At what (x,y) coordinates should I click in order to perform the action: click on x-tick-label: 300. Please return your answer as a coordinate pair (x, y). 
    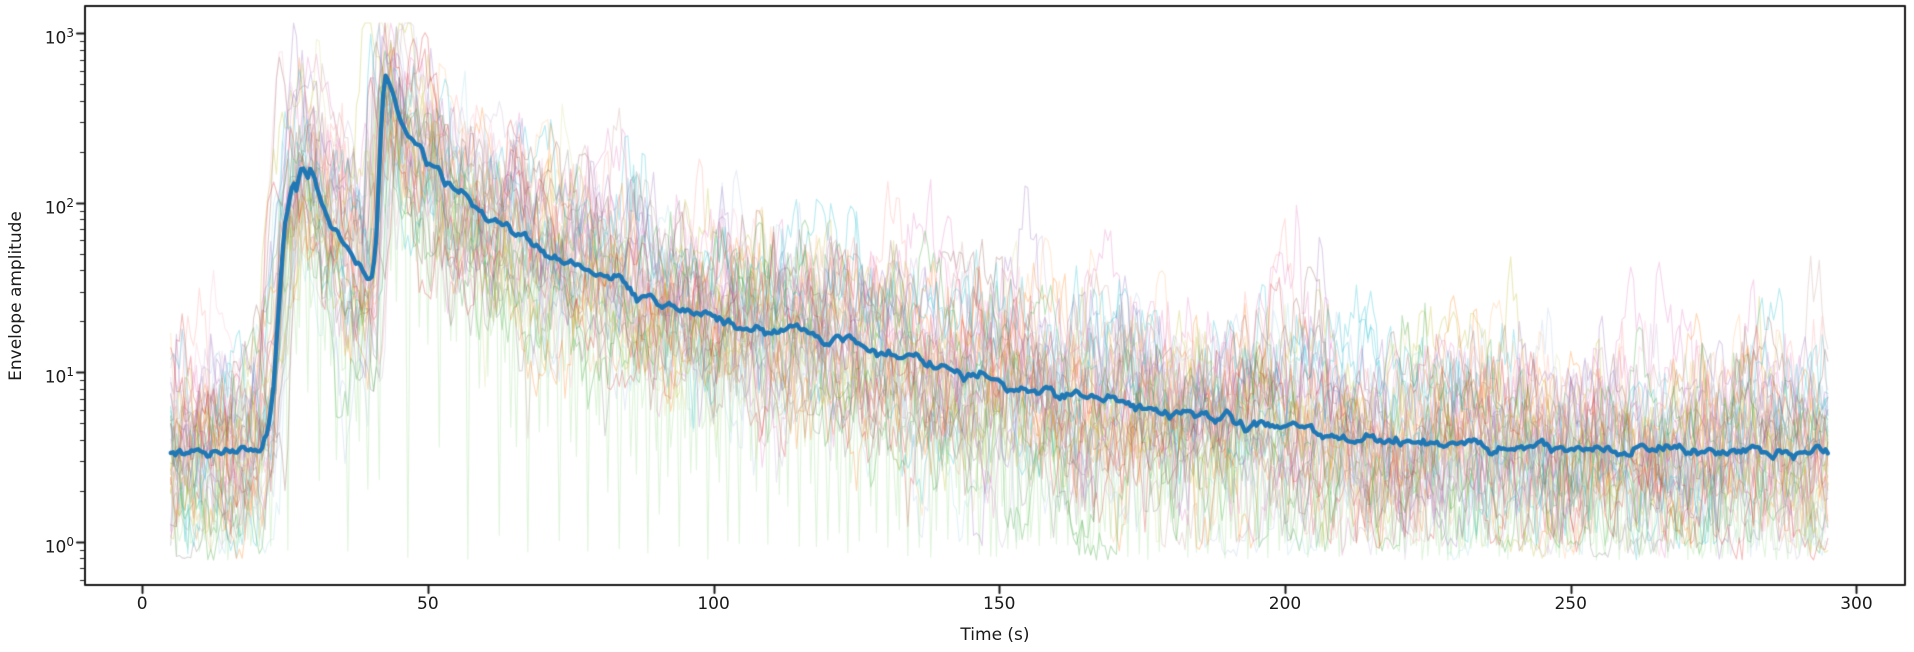
    Looking at the image, I should click on (1856, 604).